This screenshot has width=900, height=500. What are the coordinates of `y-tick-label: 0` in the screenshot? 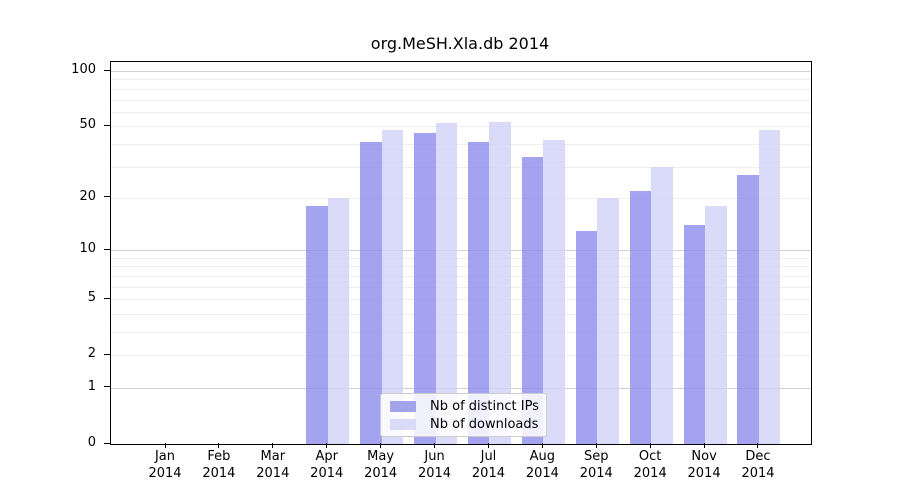 It's located at (91, 442).